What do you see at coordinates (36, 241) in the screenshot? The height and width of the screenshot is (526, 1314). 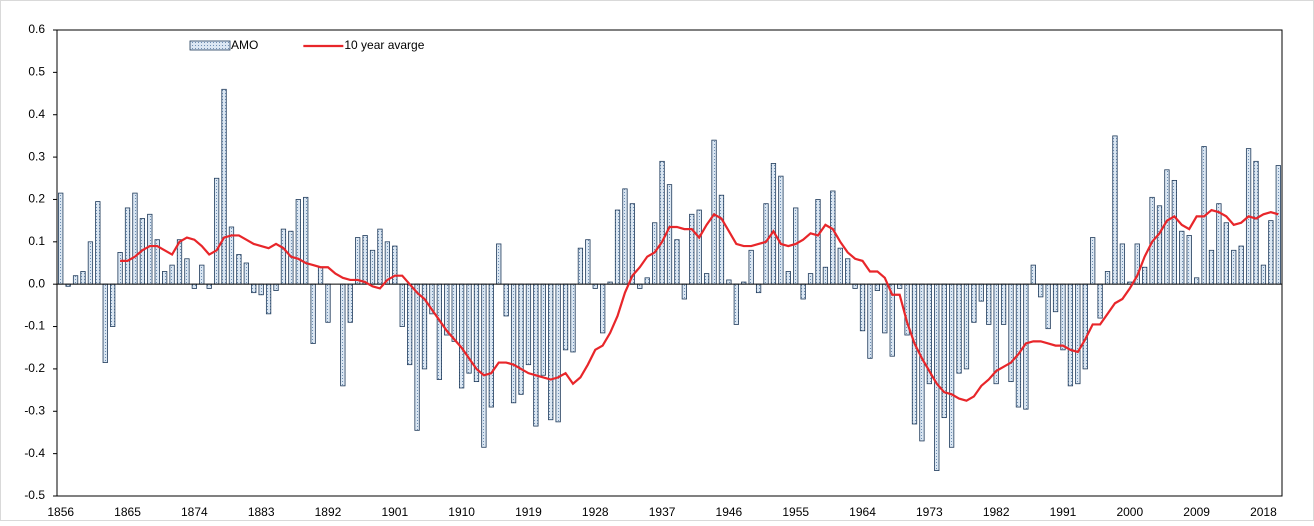 I see `y-tick-label: 0.1` at bounding box center [36, 241].